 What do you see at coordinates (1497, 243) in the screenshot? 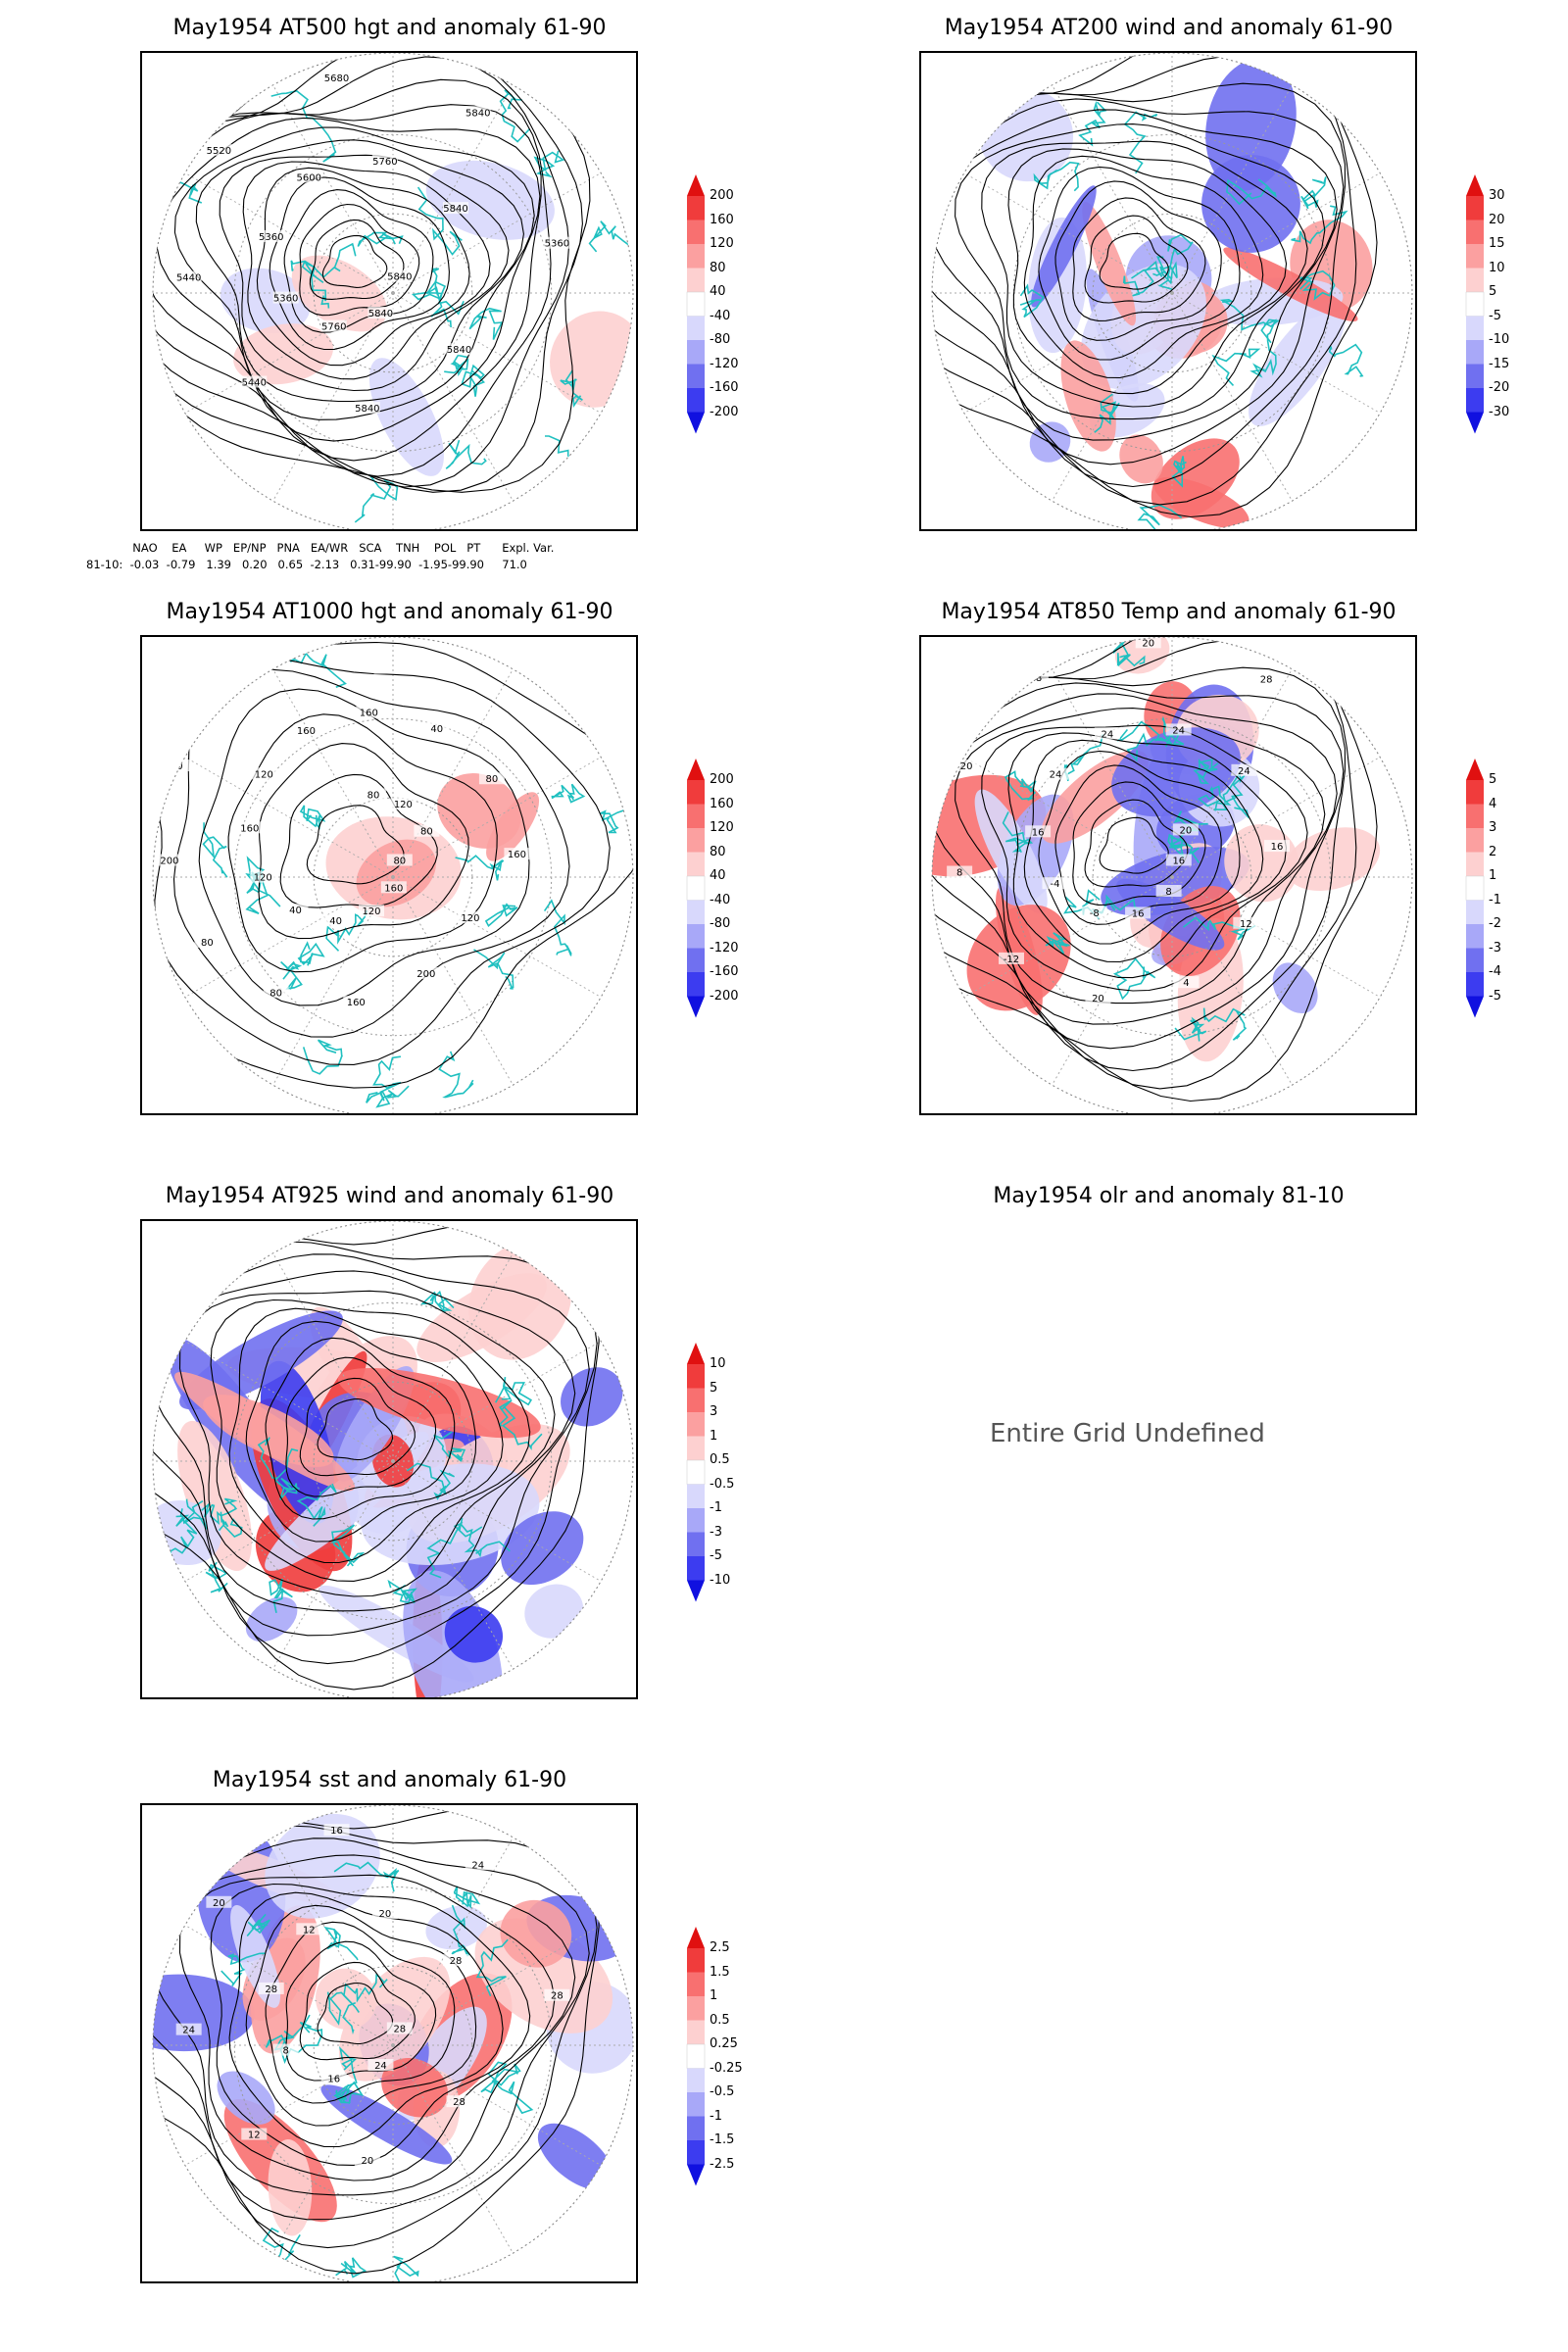
I see `colorbar-tick-label: 15` at bounding box center [1497, 243].